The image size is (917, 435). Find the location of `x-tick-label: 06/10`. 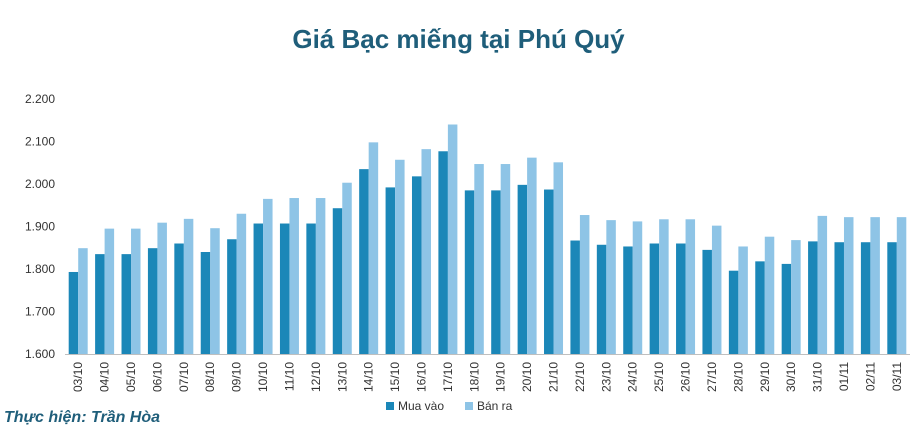

x-tick-label: 06/10 is located at coordinates (157, 377).